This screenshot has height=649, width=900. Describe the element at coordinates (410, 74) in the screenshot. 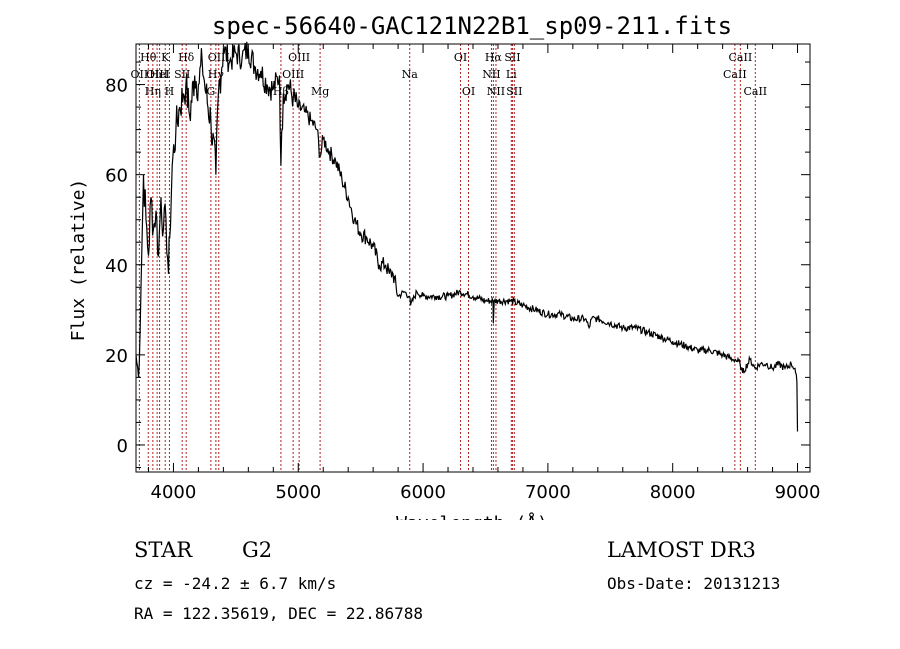

I see `reference-line-label: Na` at that location.